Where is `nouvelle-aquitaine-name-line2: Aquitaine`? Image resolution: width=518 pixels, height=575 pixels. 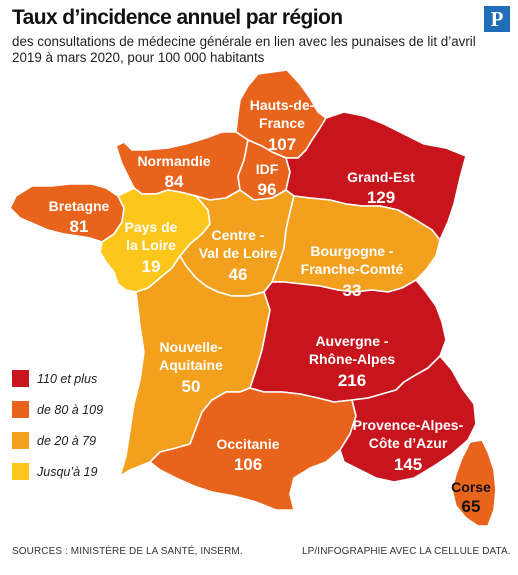 nouvelle-aquitaine-name-line2: Aquitaine is located at coordinates (191, 365).